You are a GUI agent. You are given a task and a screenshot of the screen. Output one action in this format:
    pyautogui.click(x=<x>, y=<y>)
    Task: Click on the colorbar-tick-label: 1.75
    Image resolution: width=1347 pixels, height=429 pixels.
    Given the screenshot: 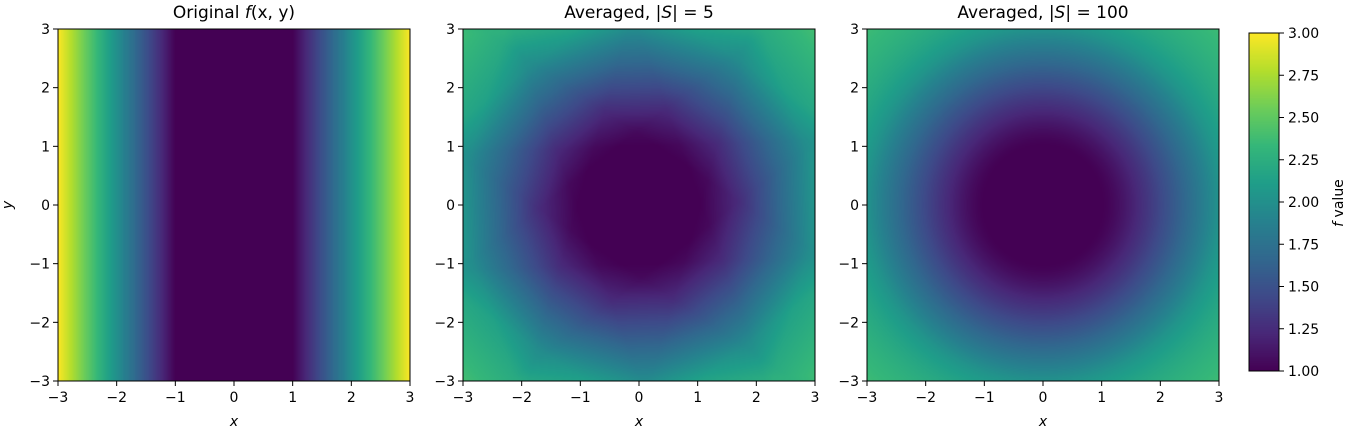 What is the action you would take?
    pyautogui.click(x=1303, y=245)
    